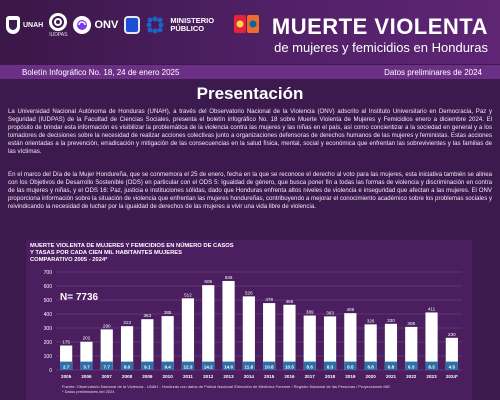 Image resolution: width=500 pixels, height=400 pixels. Describe the element at coordinates (411, 323) in the screenshot. I see `bar-value-label: 308` at that location.